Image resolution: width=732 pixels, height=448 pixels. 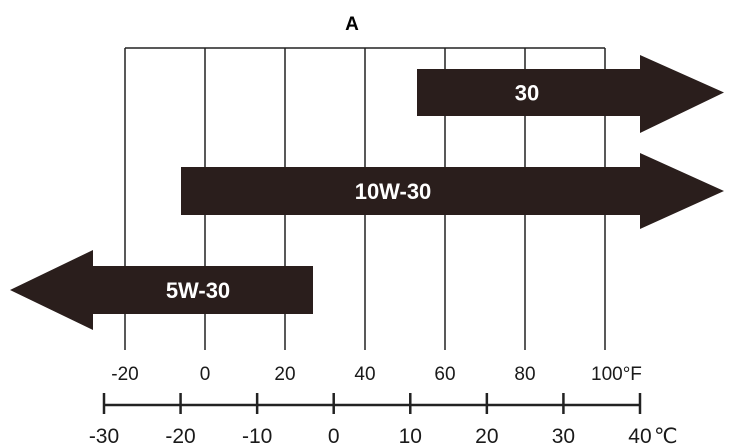 I want to click on f-tick-label-40: 40, so click(x=364, y=374).